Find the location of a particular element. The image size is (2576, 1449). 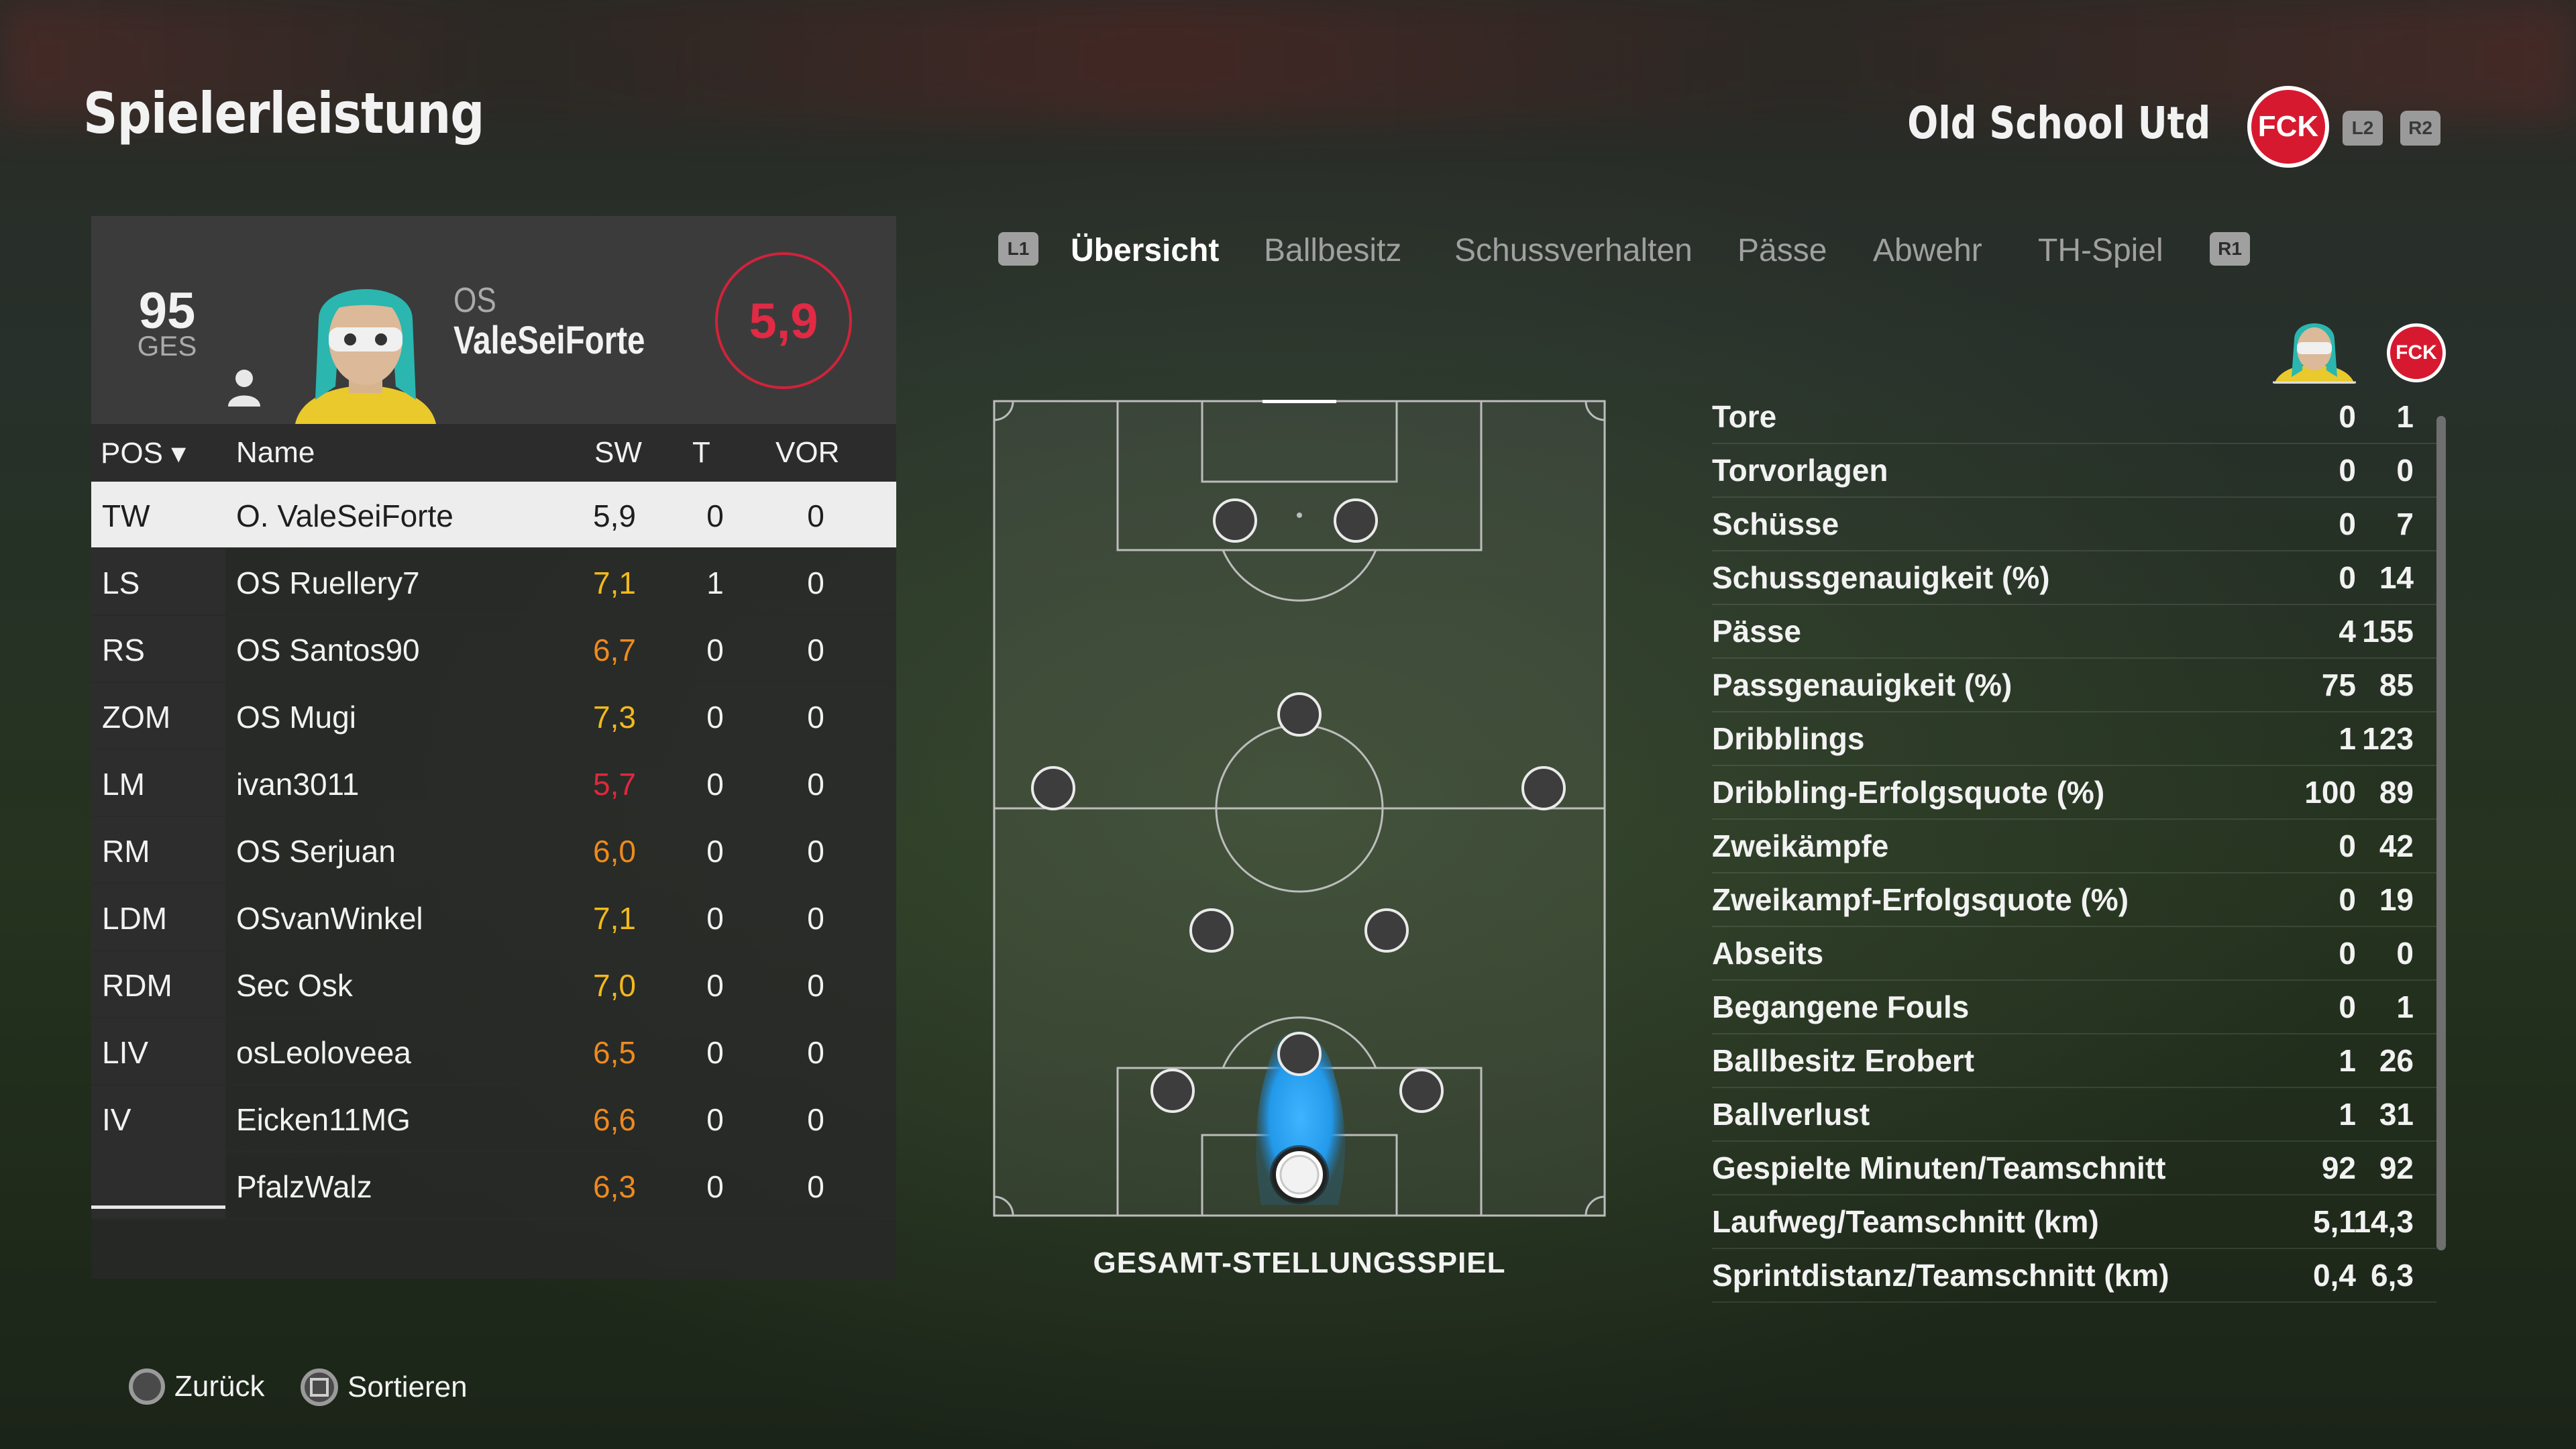

table-row: IV Eicken11MG 6,6 0 0 is located at coordinates (493, 1118).